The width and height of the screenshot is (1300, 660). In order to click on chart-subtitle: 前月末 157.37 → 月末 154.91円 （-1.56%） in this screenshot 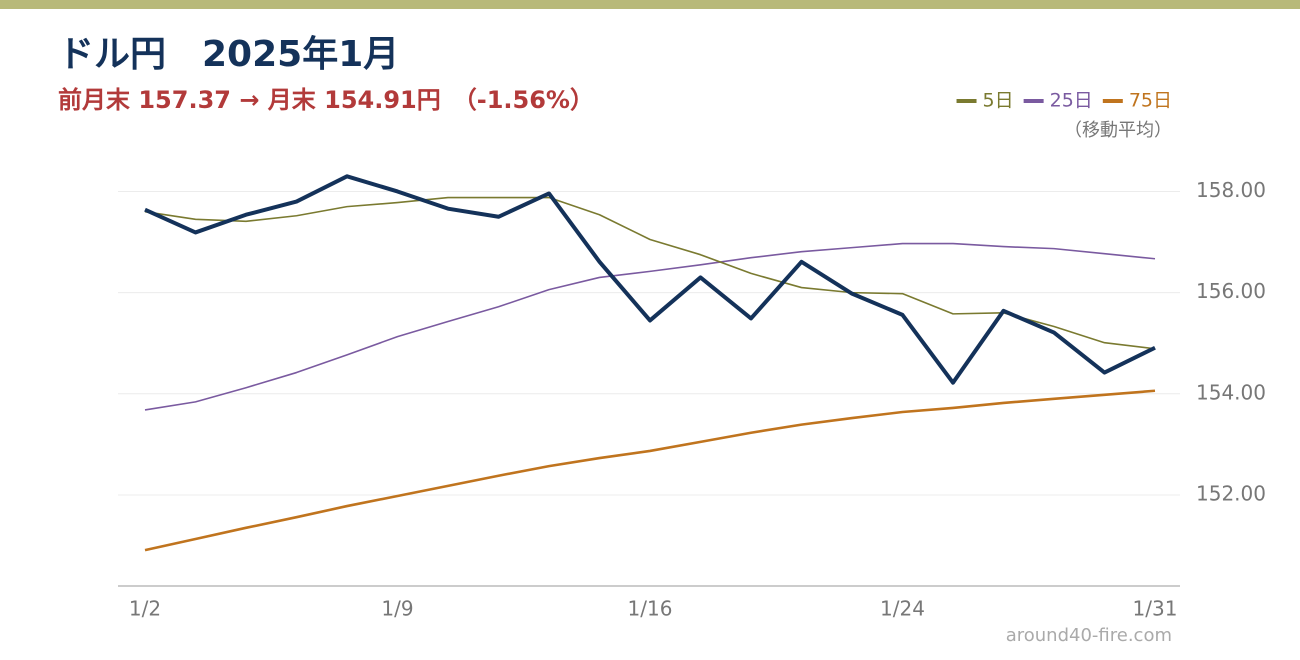, I will do `click(326, 100)`.